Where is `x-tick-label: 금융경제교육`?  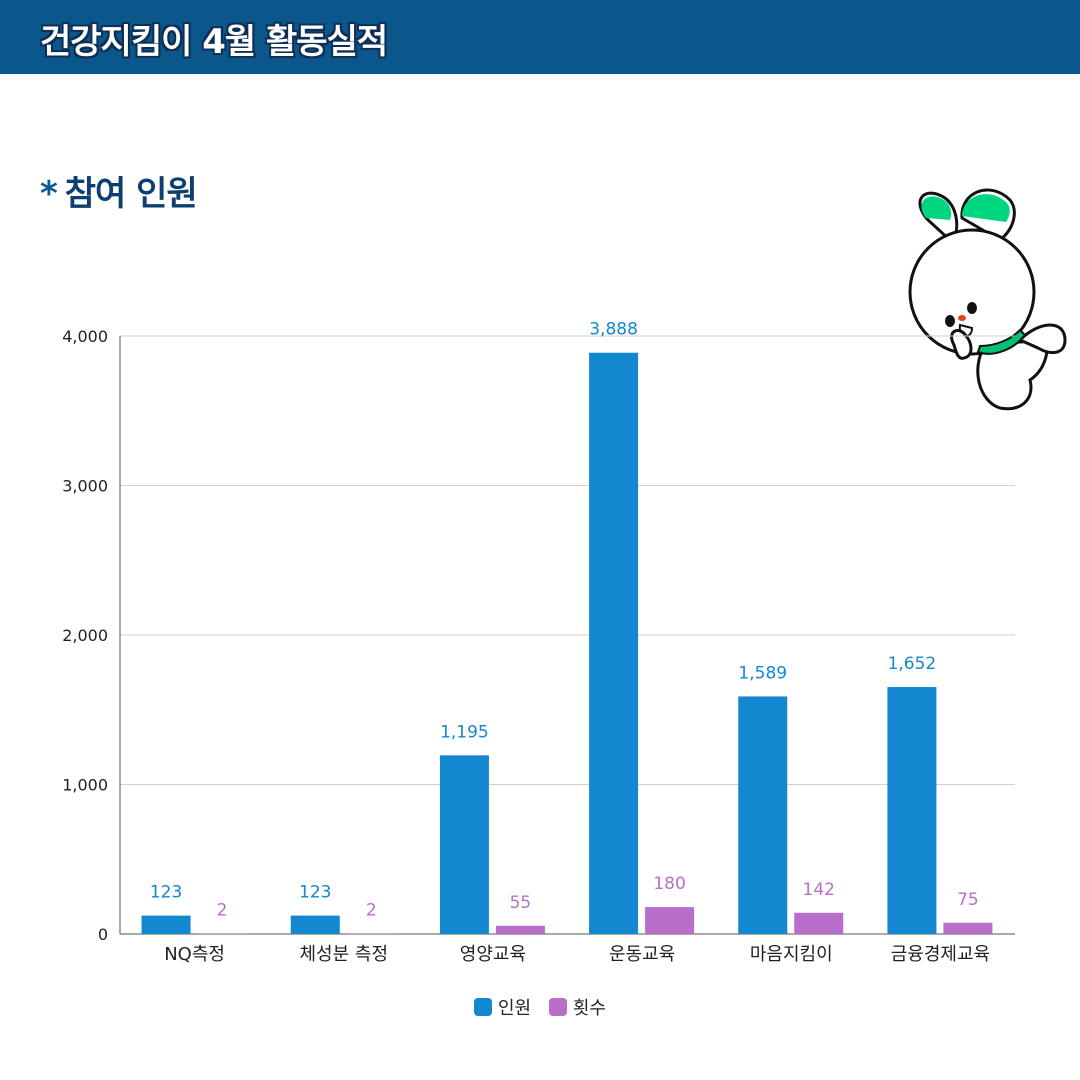
x-tick-label: 금융경제교육 is located at coordinates (940, 954).